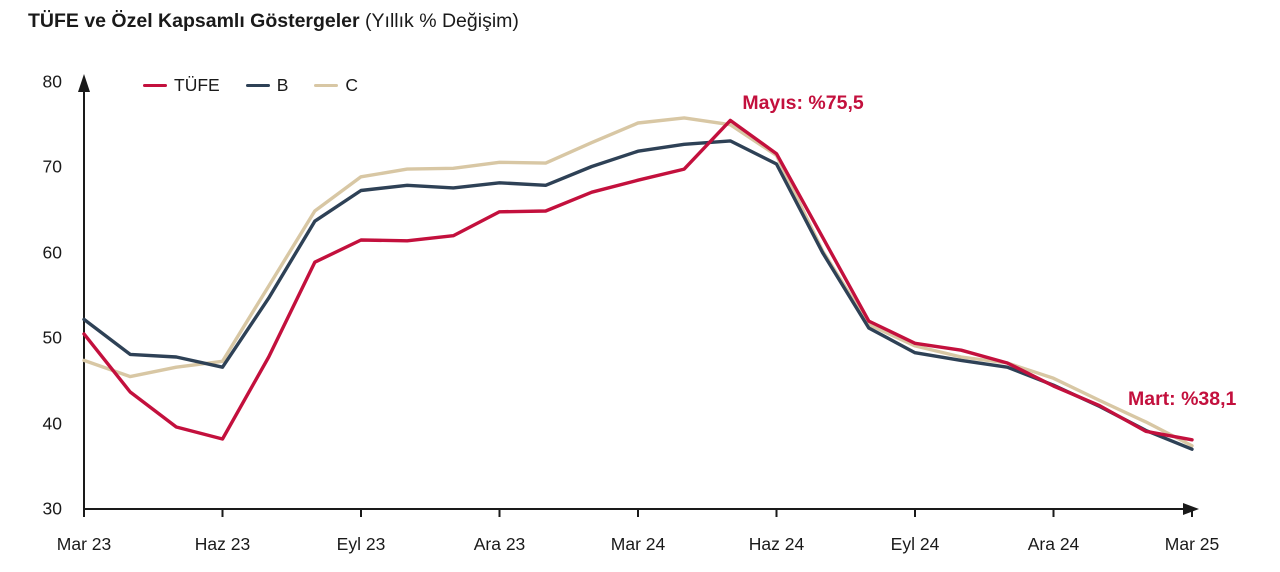  I want to click on legend-label-c: C, so click(352, 85).